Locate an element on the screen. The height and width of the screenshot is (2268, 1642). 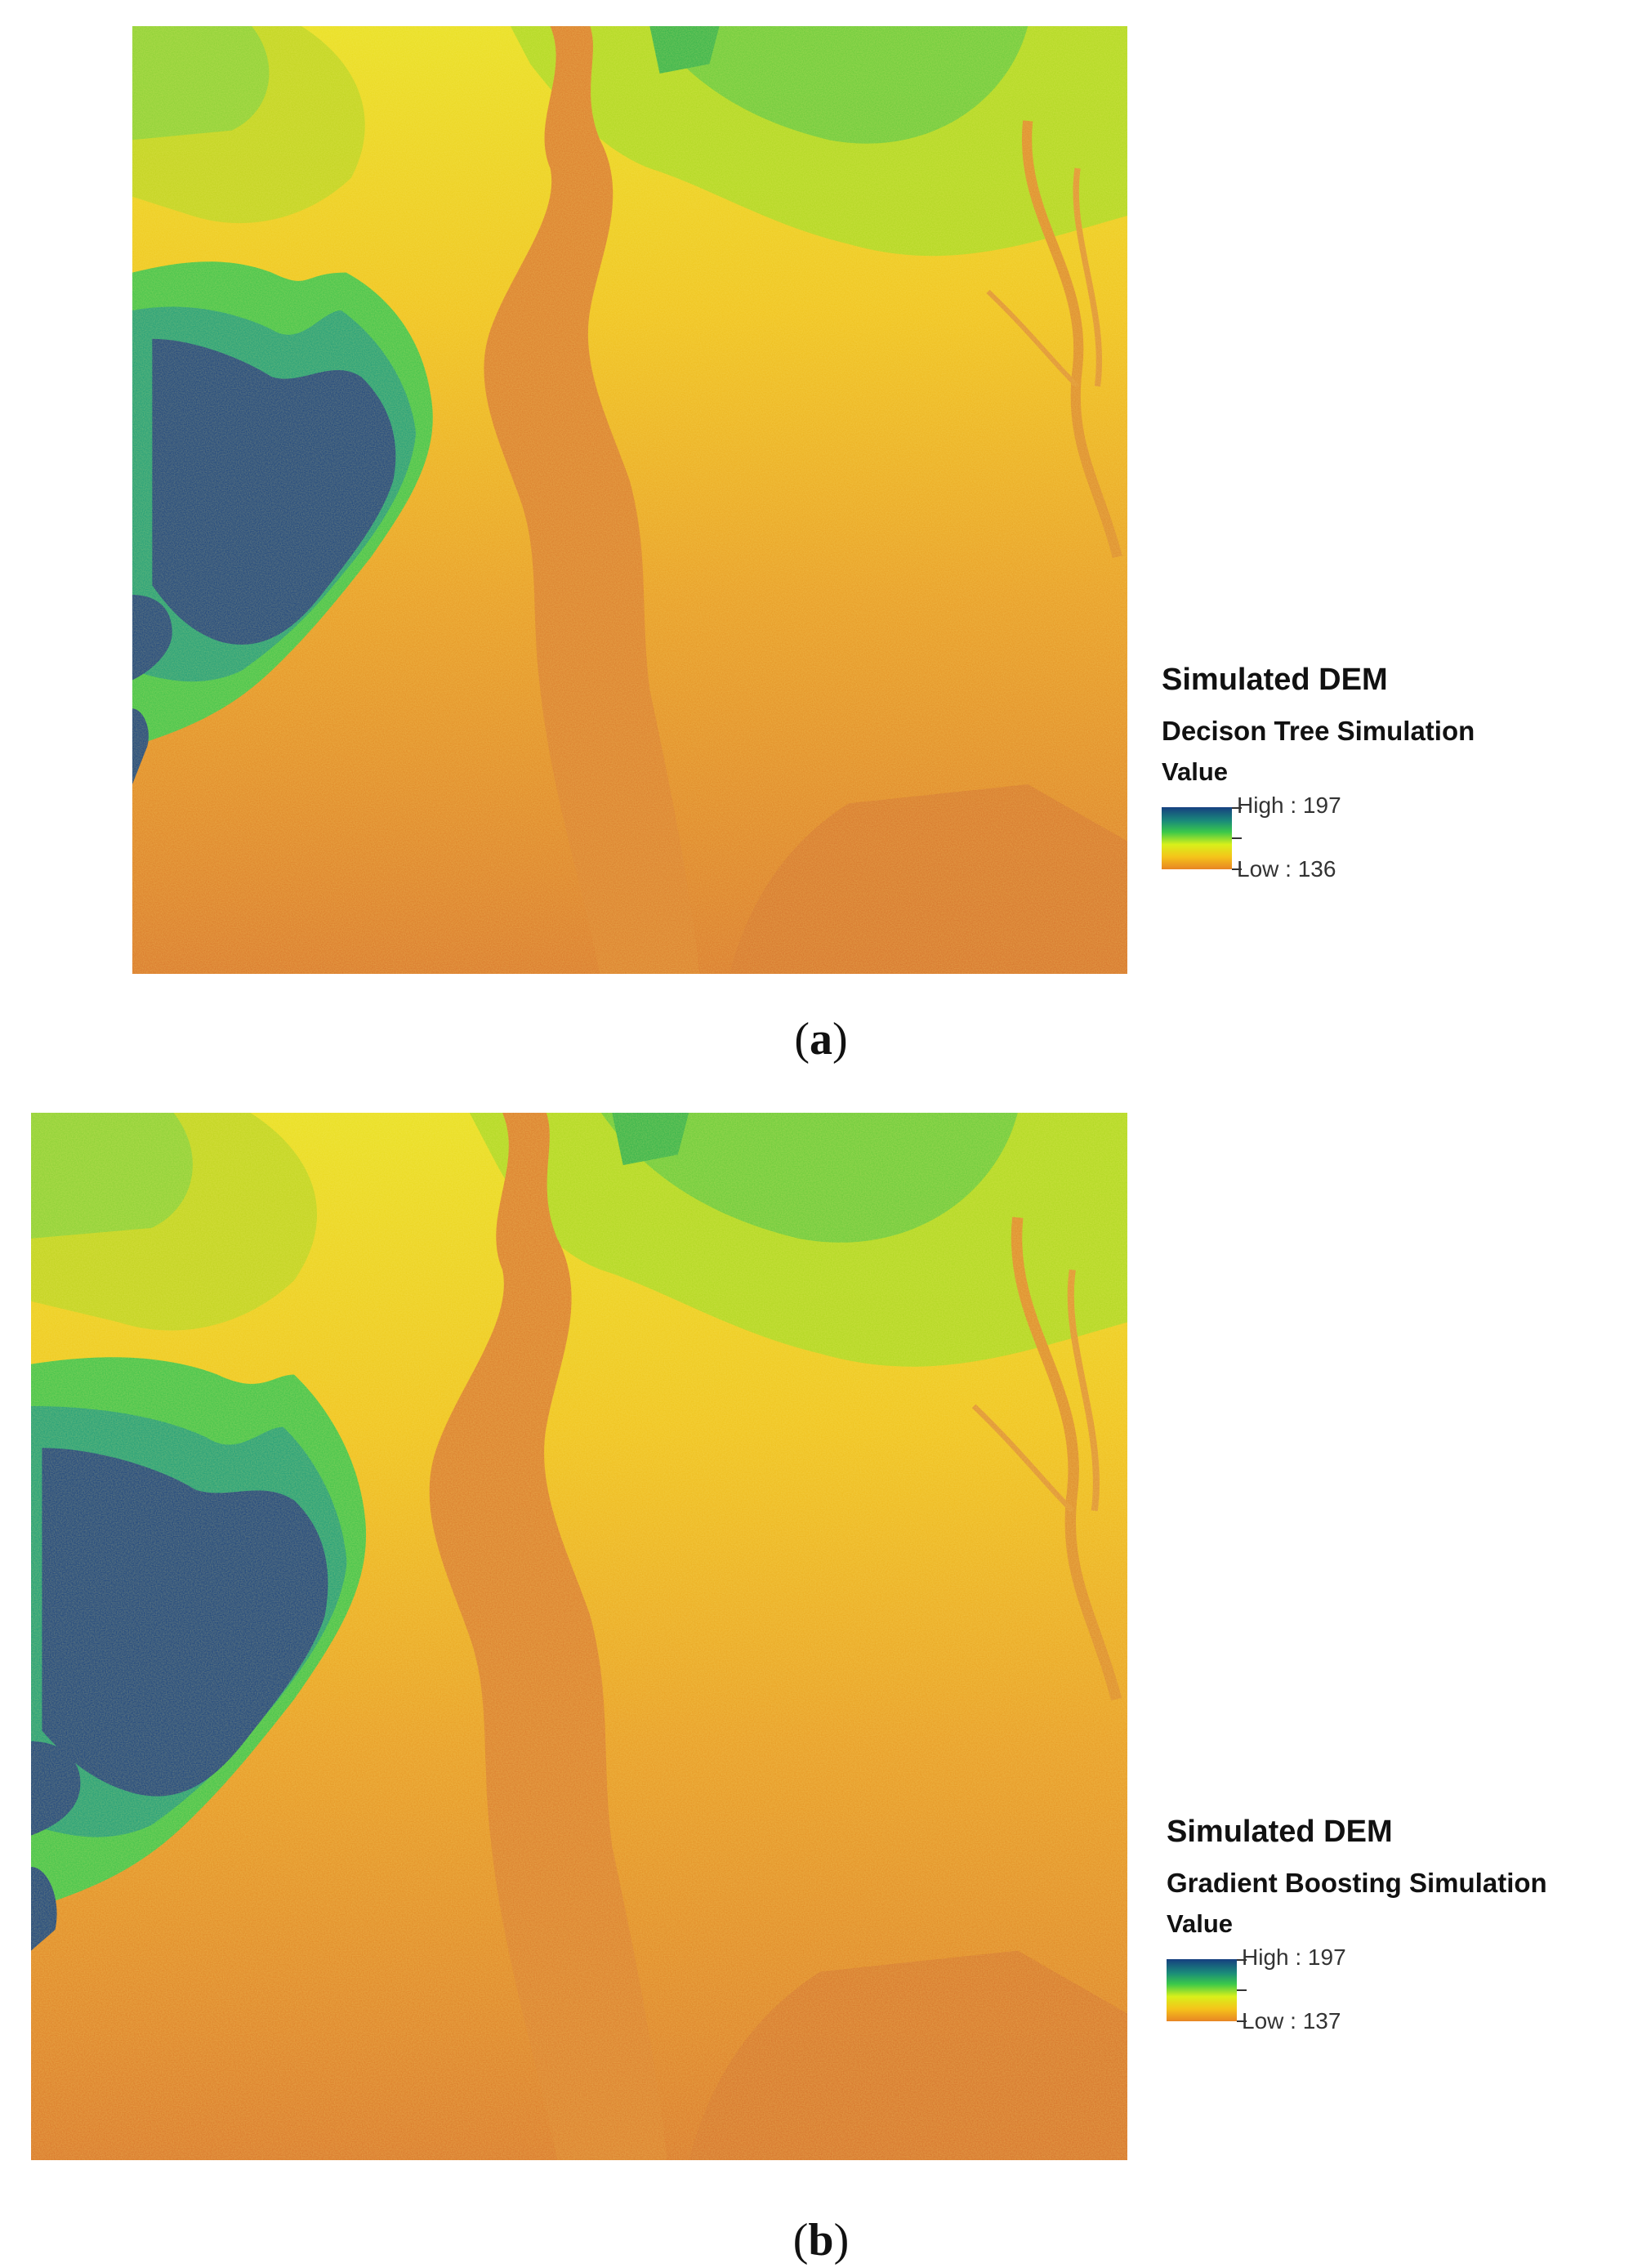
caption-letter: a is located at coordinates (821, 1040).